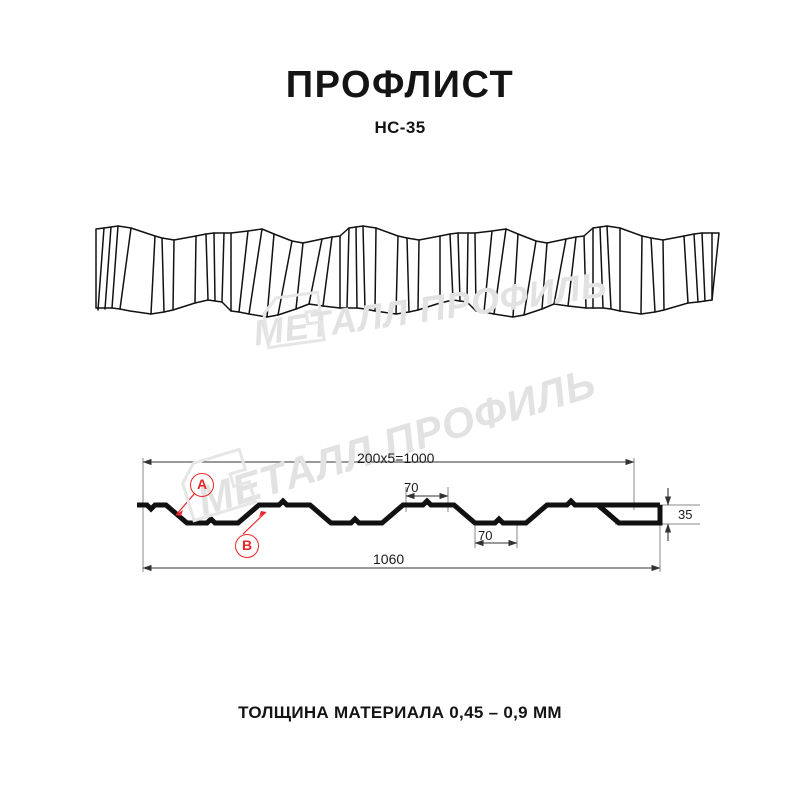 This screenshot has width=800, height=800. I want to click on dimension-trough-width: 70, so click(485, 535).